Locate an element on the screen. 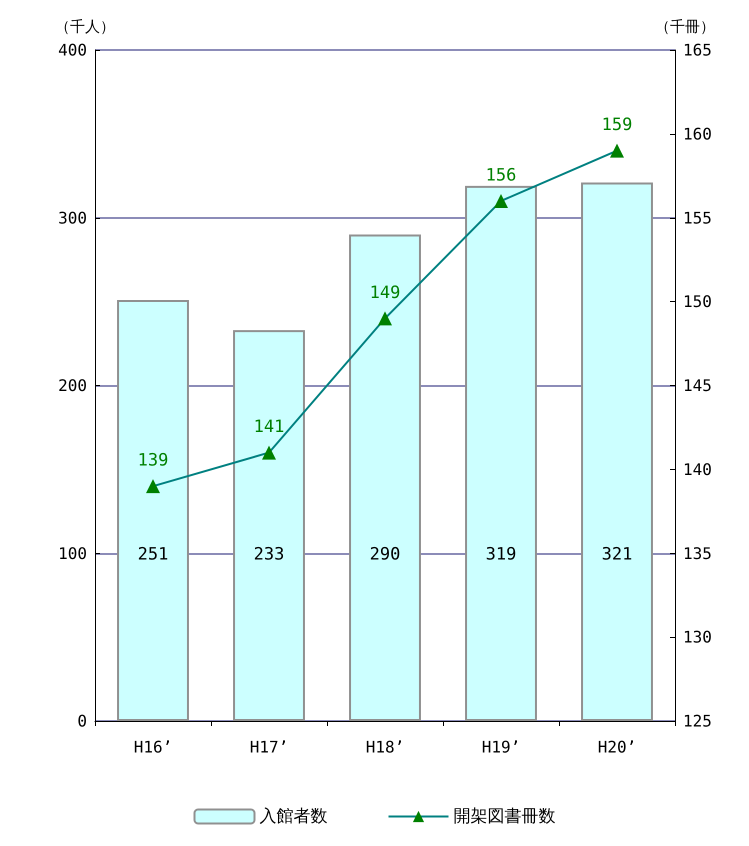 This screenshot has height=846, width=749. x-tick-label: H16’ is located at coordinates (153, 747).